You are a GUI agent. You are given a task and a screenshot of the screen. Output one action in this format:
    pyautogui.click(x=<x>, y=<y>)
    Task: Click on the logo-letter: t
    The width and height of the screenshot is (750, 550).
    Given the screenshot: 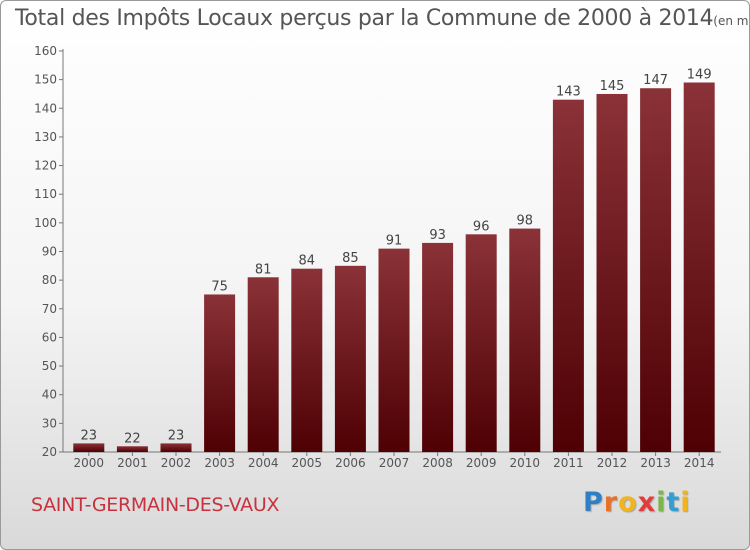 What is the action you would take?
    pyautogui.click(x=673, y=502)
    